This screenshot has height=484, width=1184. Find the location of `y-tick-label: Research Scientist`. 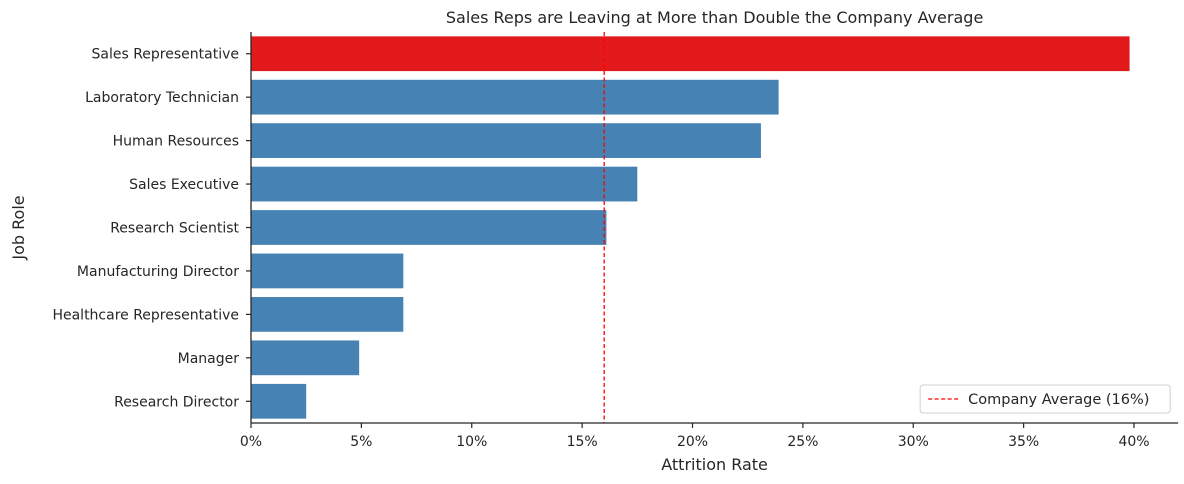

y-tick-label: Research Scientist is located at coordinates (174, 229).